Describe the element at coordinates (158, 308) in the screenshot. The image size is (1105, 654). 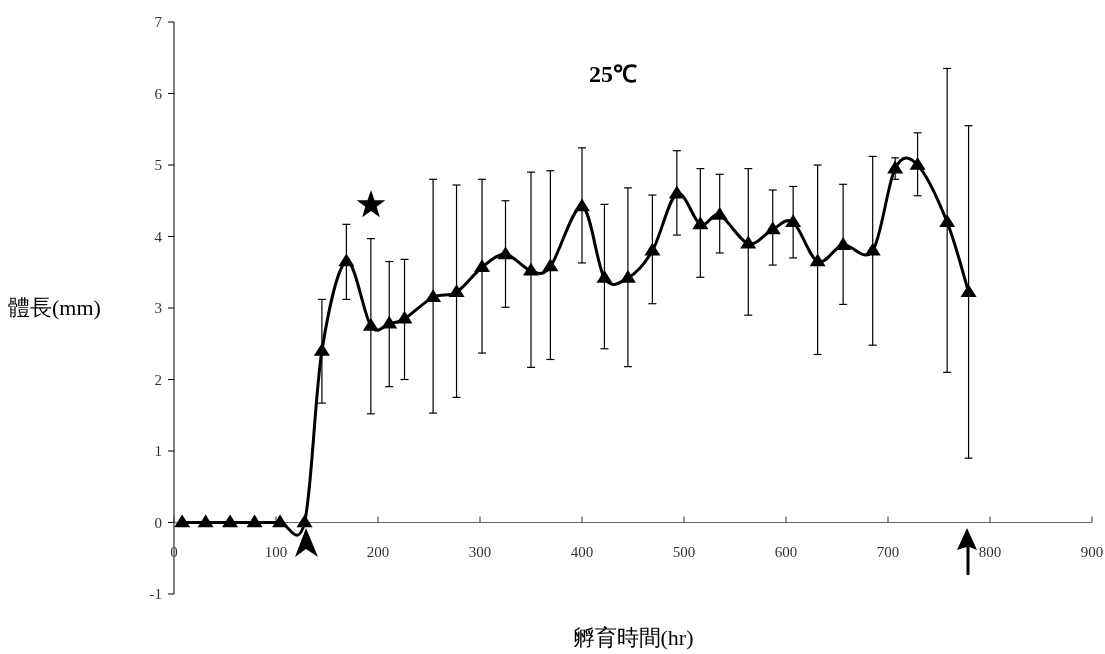
I see `y-tick-label: 3` at that location.